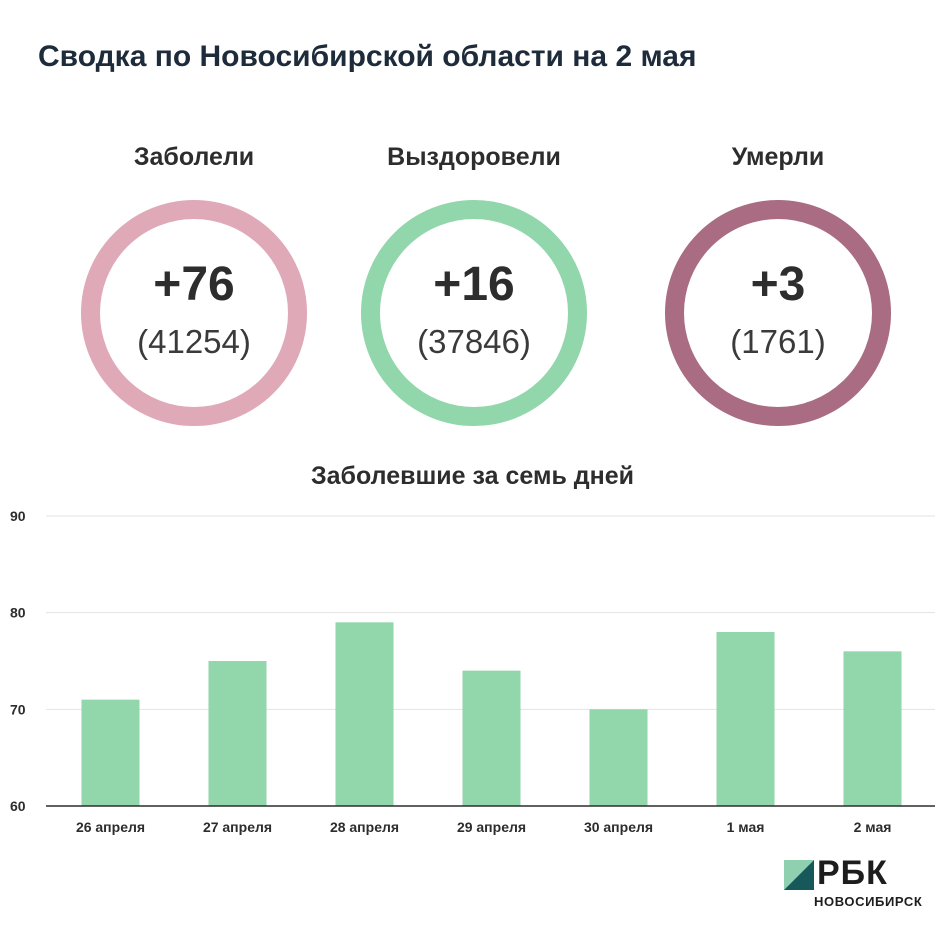 The image size is (945, 945). What do you see at coordinates (18, 709) in the screenshot?
I see `y-tick-label: 70` at bounding box center [18, 709].